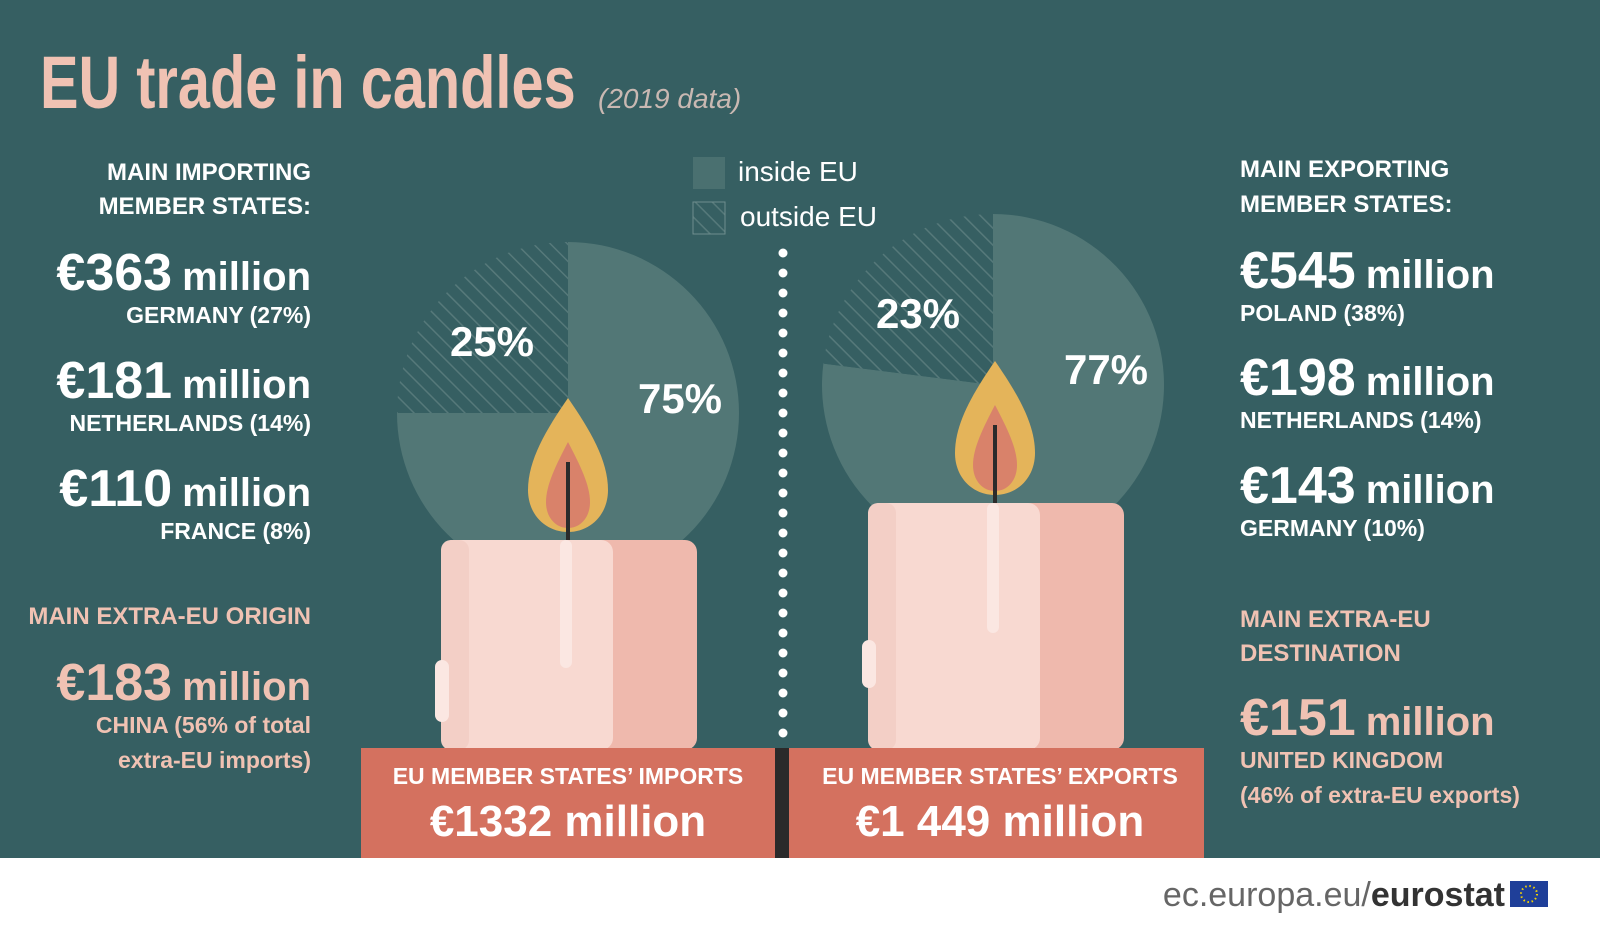 This screenshot has width=1600, height=949. Describe the element at coordinates (214, 760) in the screenshot. I see `extra-note: extra-EU imports)` at that location.